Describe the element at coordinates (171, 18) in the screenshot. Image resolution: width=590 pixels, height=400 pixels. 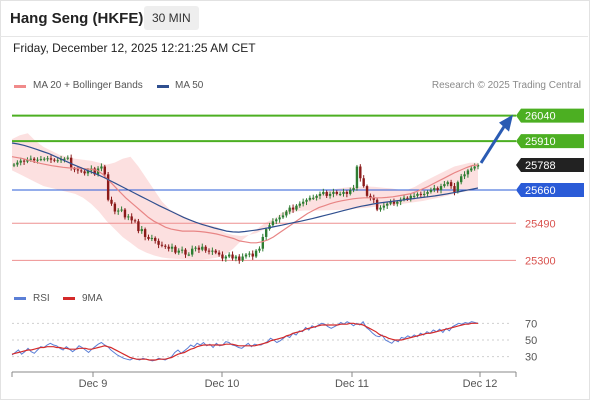
I see `interval-badge: 30 MIN` at that location.